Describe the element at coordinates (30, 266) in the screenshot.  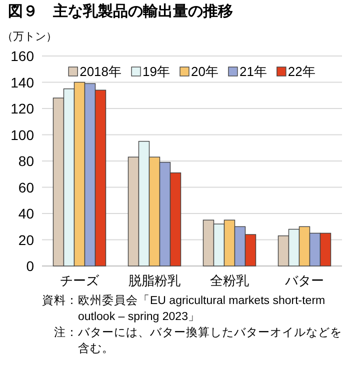
I see `y-tick-label: 0` at that location.